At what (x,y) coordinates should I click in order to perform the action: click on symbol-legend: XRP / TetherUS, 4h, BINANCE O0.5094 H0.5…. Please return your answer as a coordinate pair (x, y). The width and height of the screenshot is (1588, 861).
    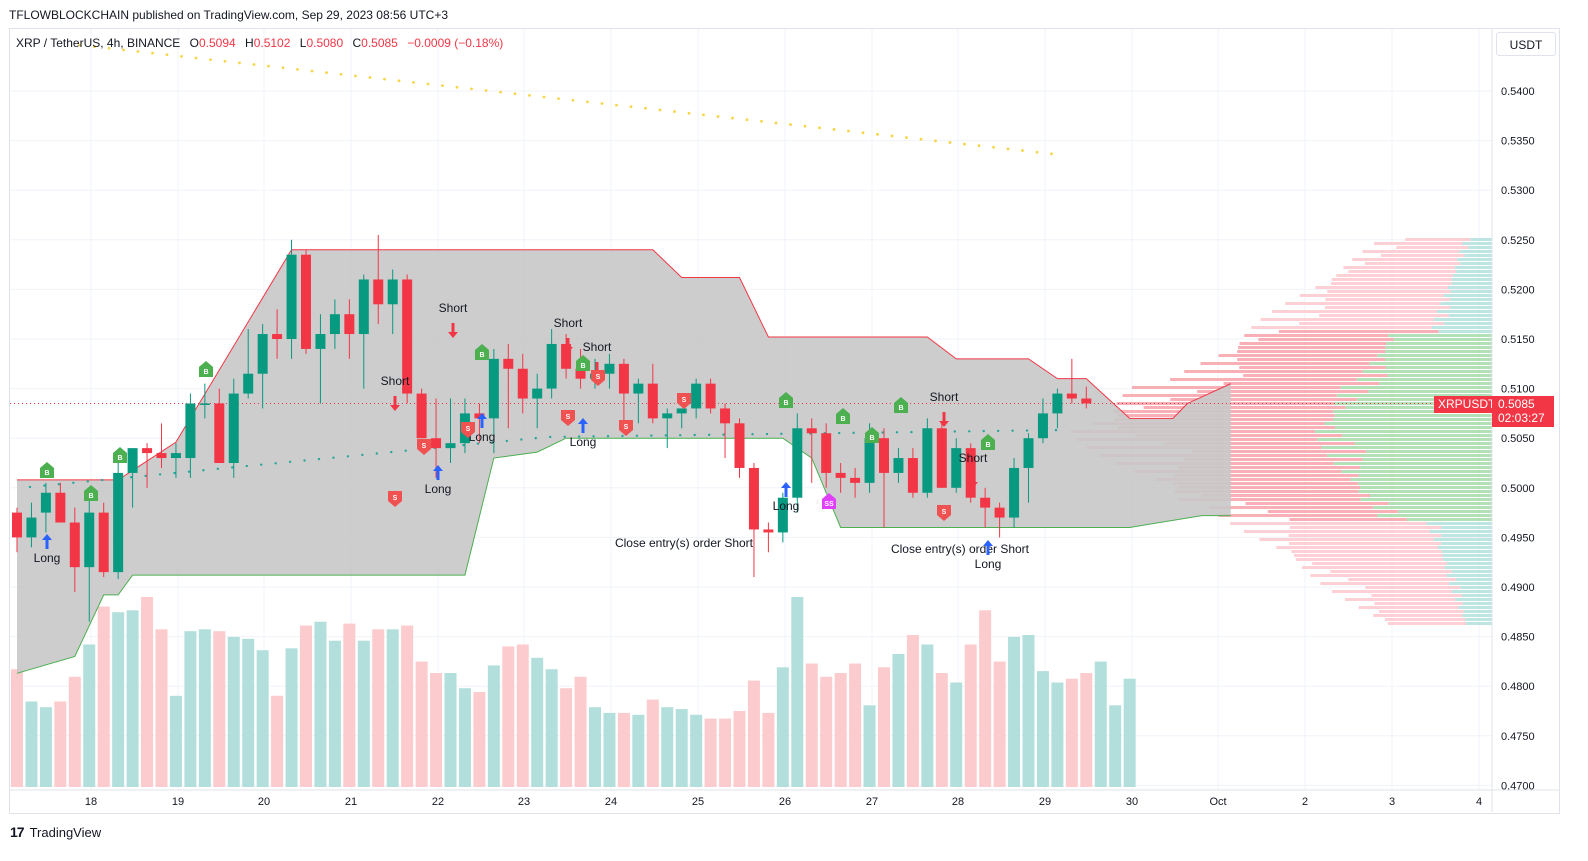
    Looking at the image, I should click on (259, 43).